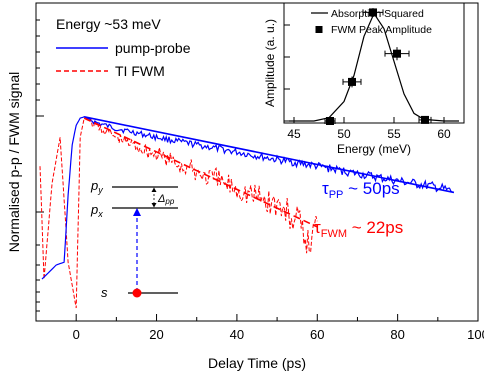  What do you see at coordinates (394, 134) in the screenshot?
I see `inset-x-tick-label: 55` at bounding box center [394, 134].